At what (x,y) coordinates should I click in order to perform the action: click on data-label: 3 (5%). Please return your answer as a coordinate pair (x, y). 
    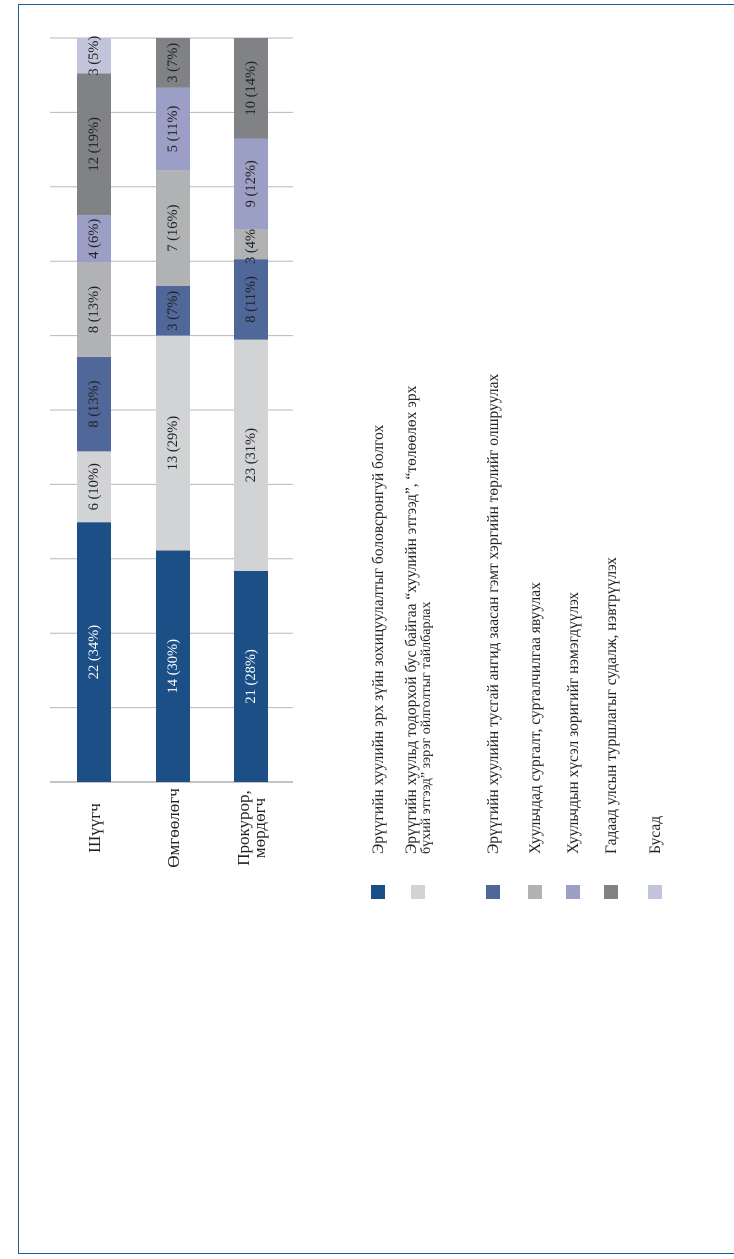
    Looking at the image, I should click on (94, 56).